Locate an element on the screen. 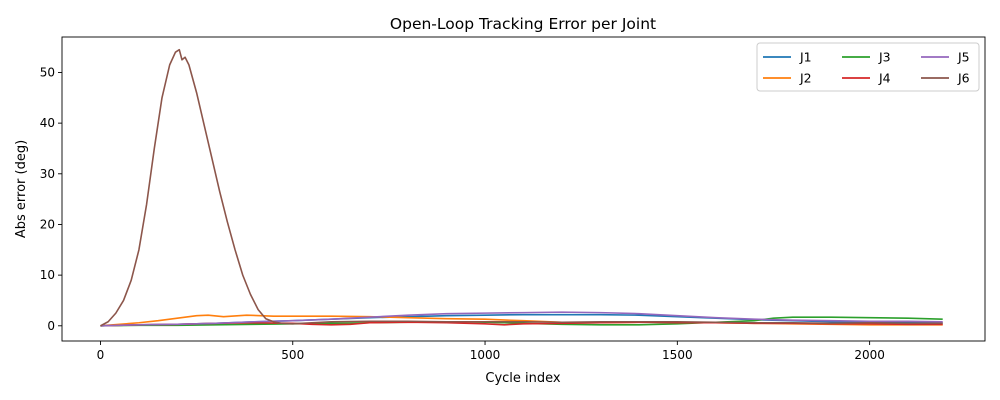 This screenshot has height=400, width=1000. legend-label-j6: J6 is located at coordinates (963, 78).